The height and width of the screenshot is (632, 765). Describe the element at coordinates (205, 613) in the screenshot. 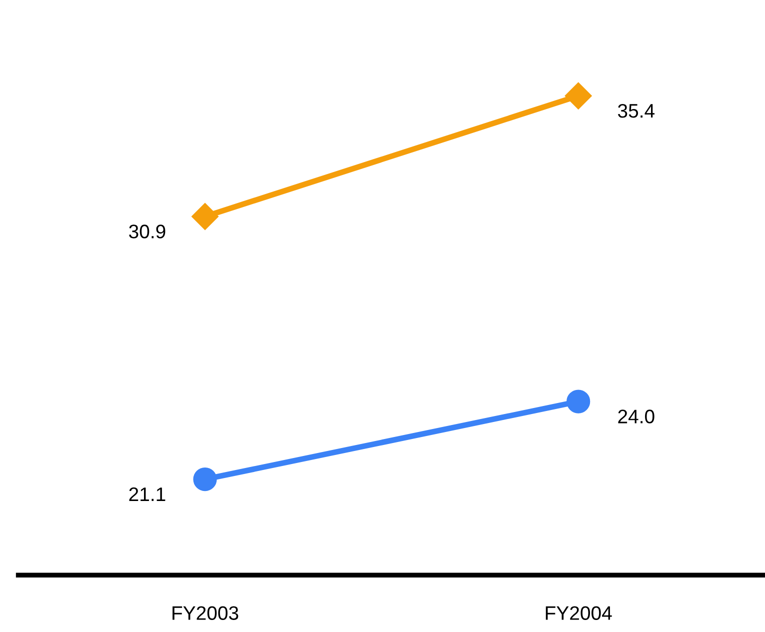

I see `x-tick-label: FY2003` at that location.